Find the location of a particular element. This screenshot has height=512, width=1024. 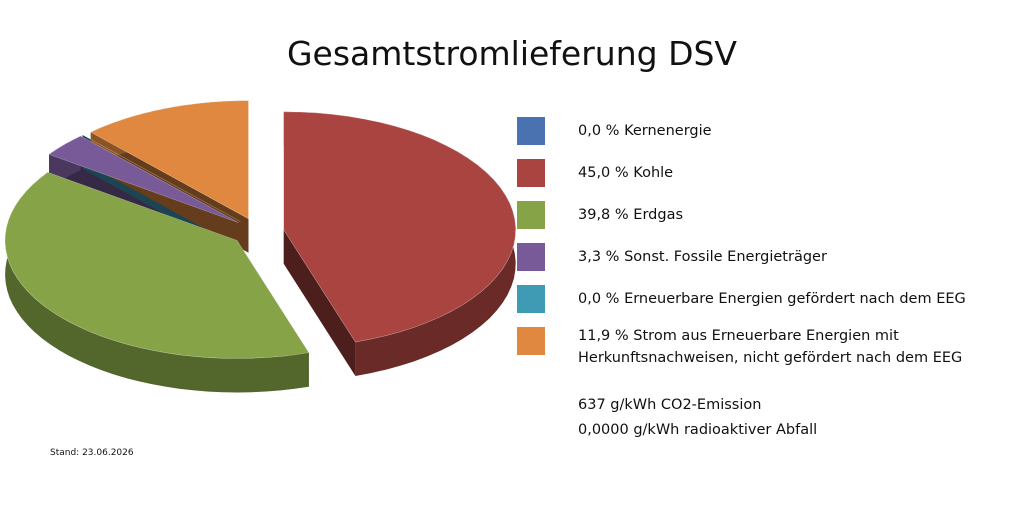

legend-entry: 45,0 % Kohle is located at coordinates (775, 173).